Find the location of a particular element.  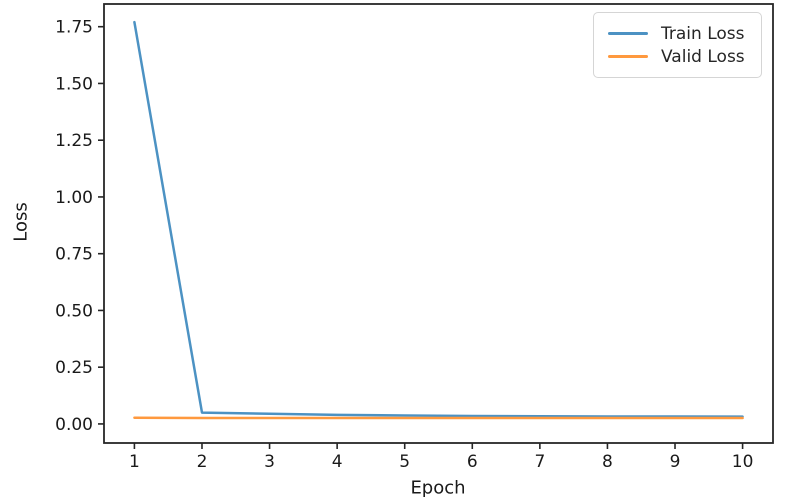

y-tick-label: 0.75 is located at coordinates (74, 255).